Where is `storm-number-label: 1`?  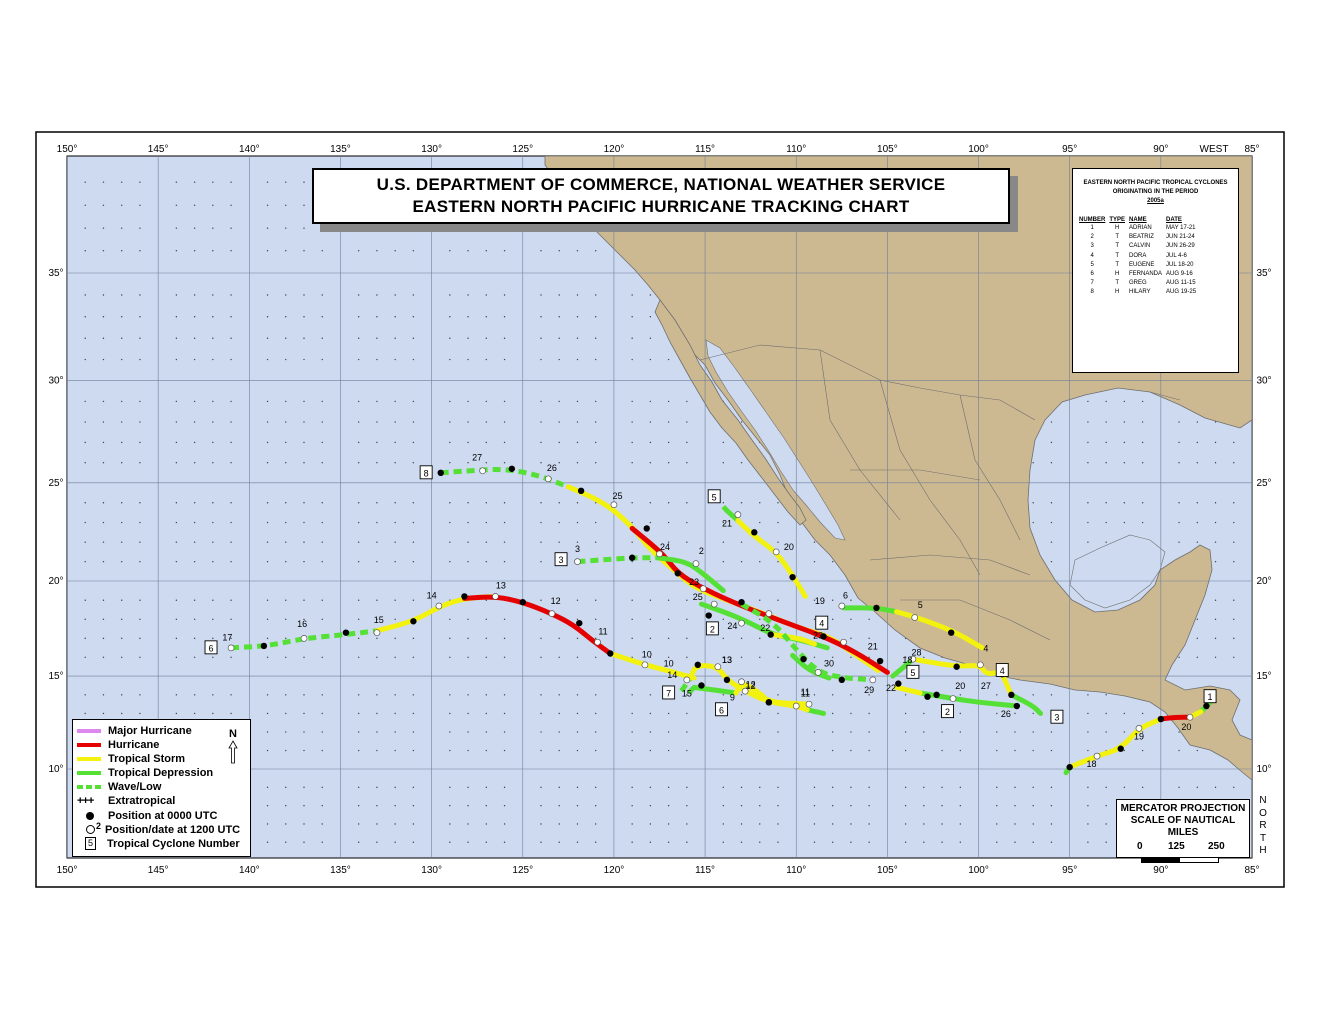 storm-number-label: 1 is located at coordinates (1210, 697).